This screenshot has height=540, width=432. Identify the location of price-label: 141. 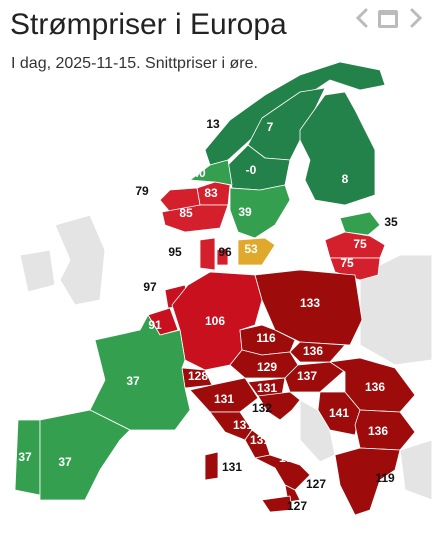
(339, 413).